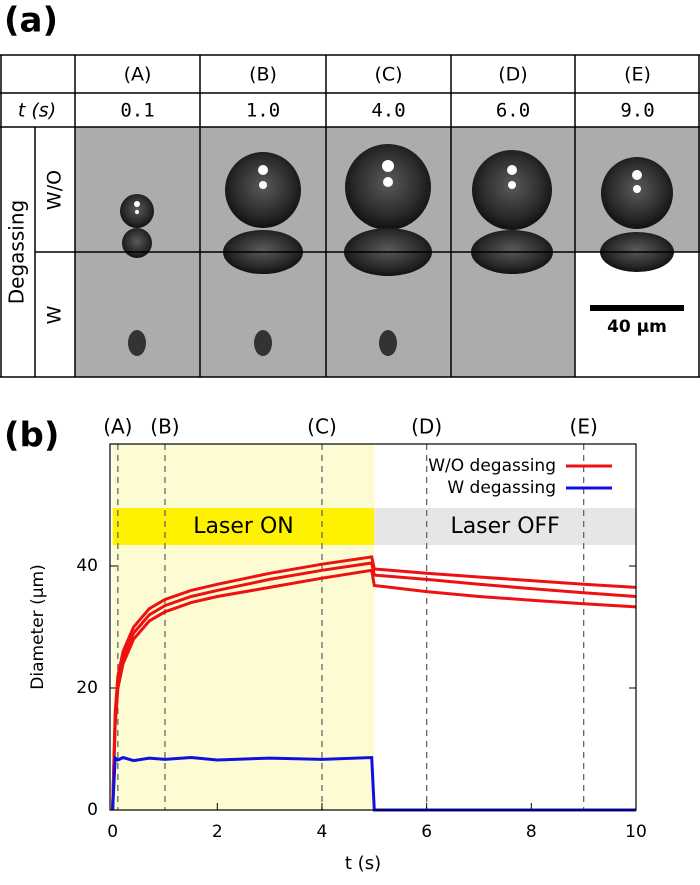  I want to click on column-header: (D), so click(512, 75).